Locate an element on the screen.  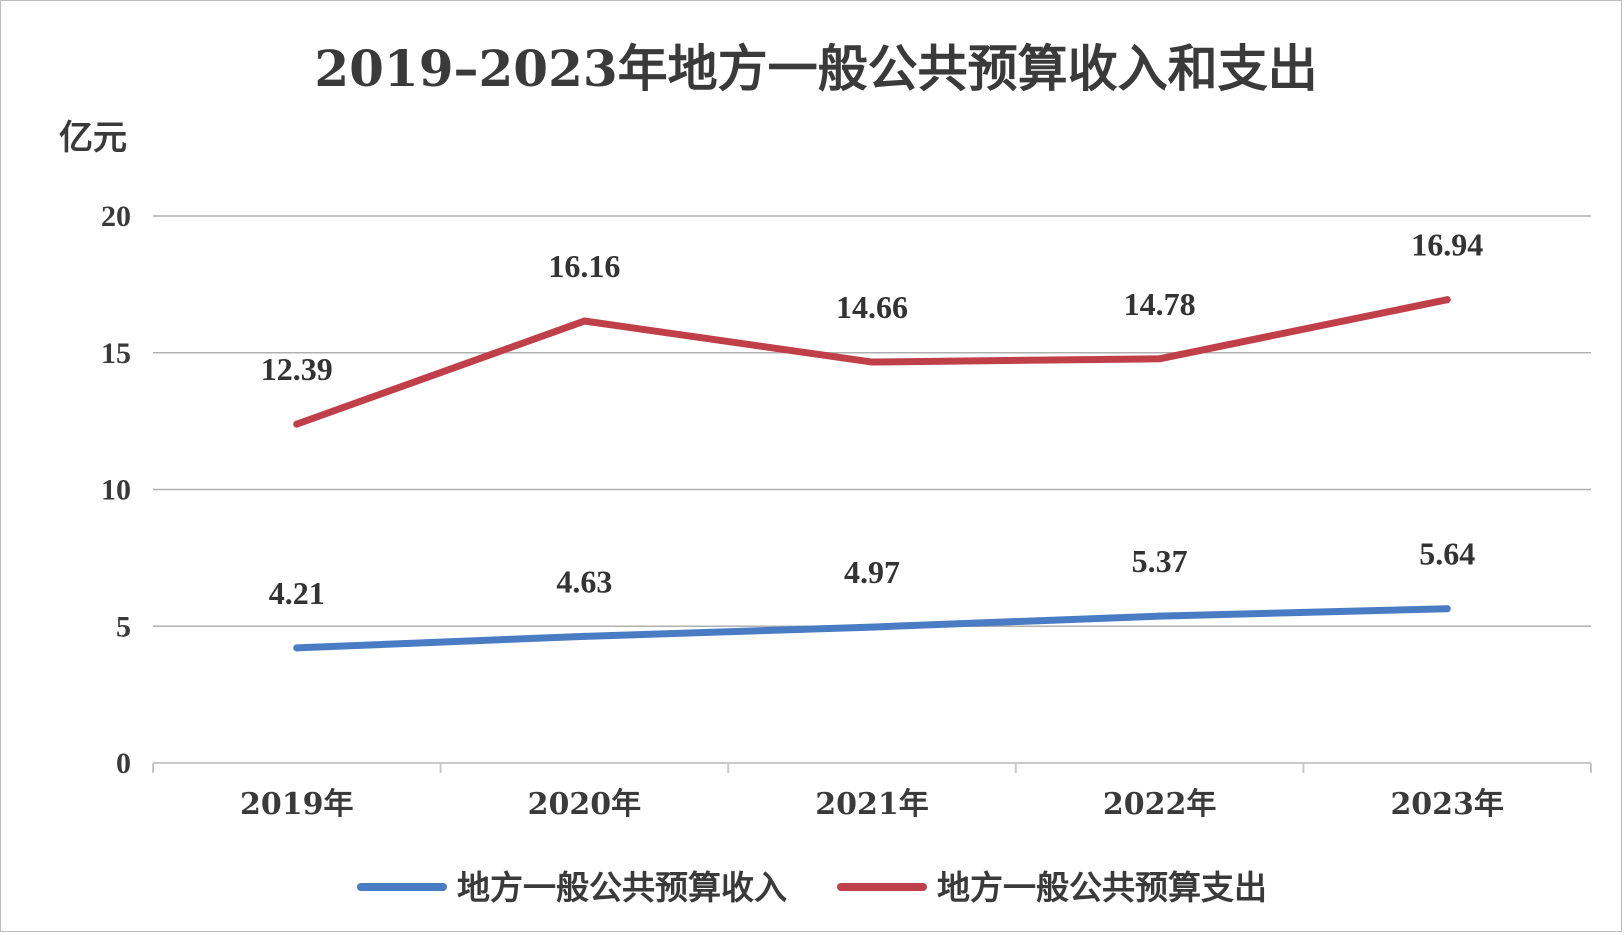
x-tick-label: 2020年 is located at coordinates (585, 804).